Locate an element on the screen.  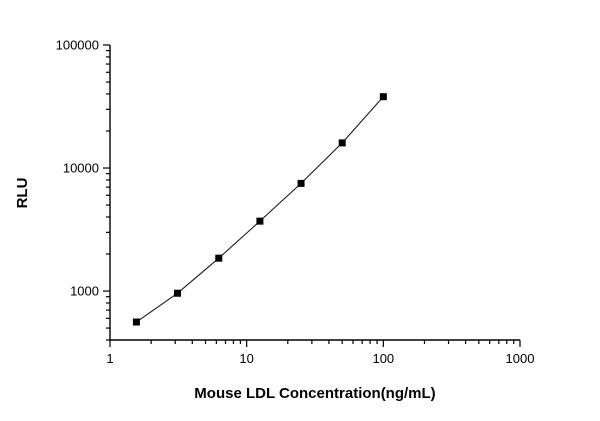
x-axis-title: Mouse LDL Concentration(ng/mL) is located at coordinates (314, 393).